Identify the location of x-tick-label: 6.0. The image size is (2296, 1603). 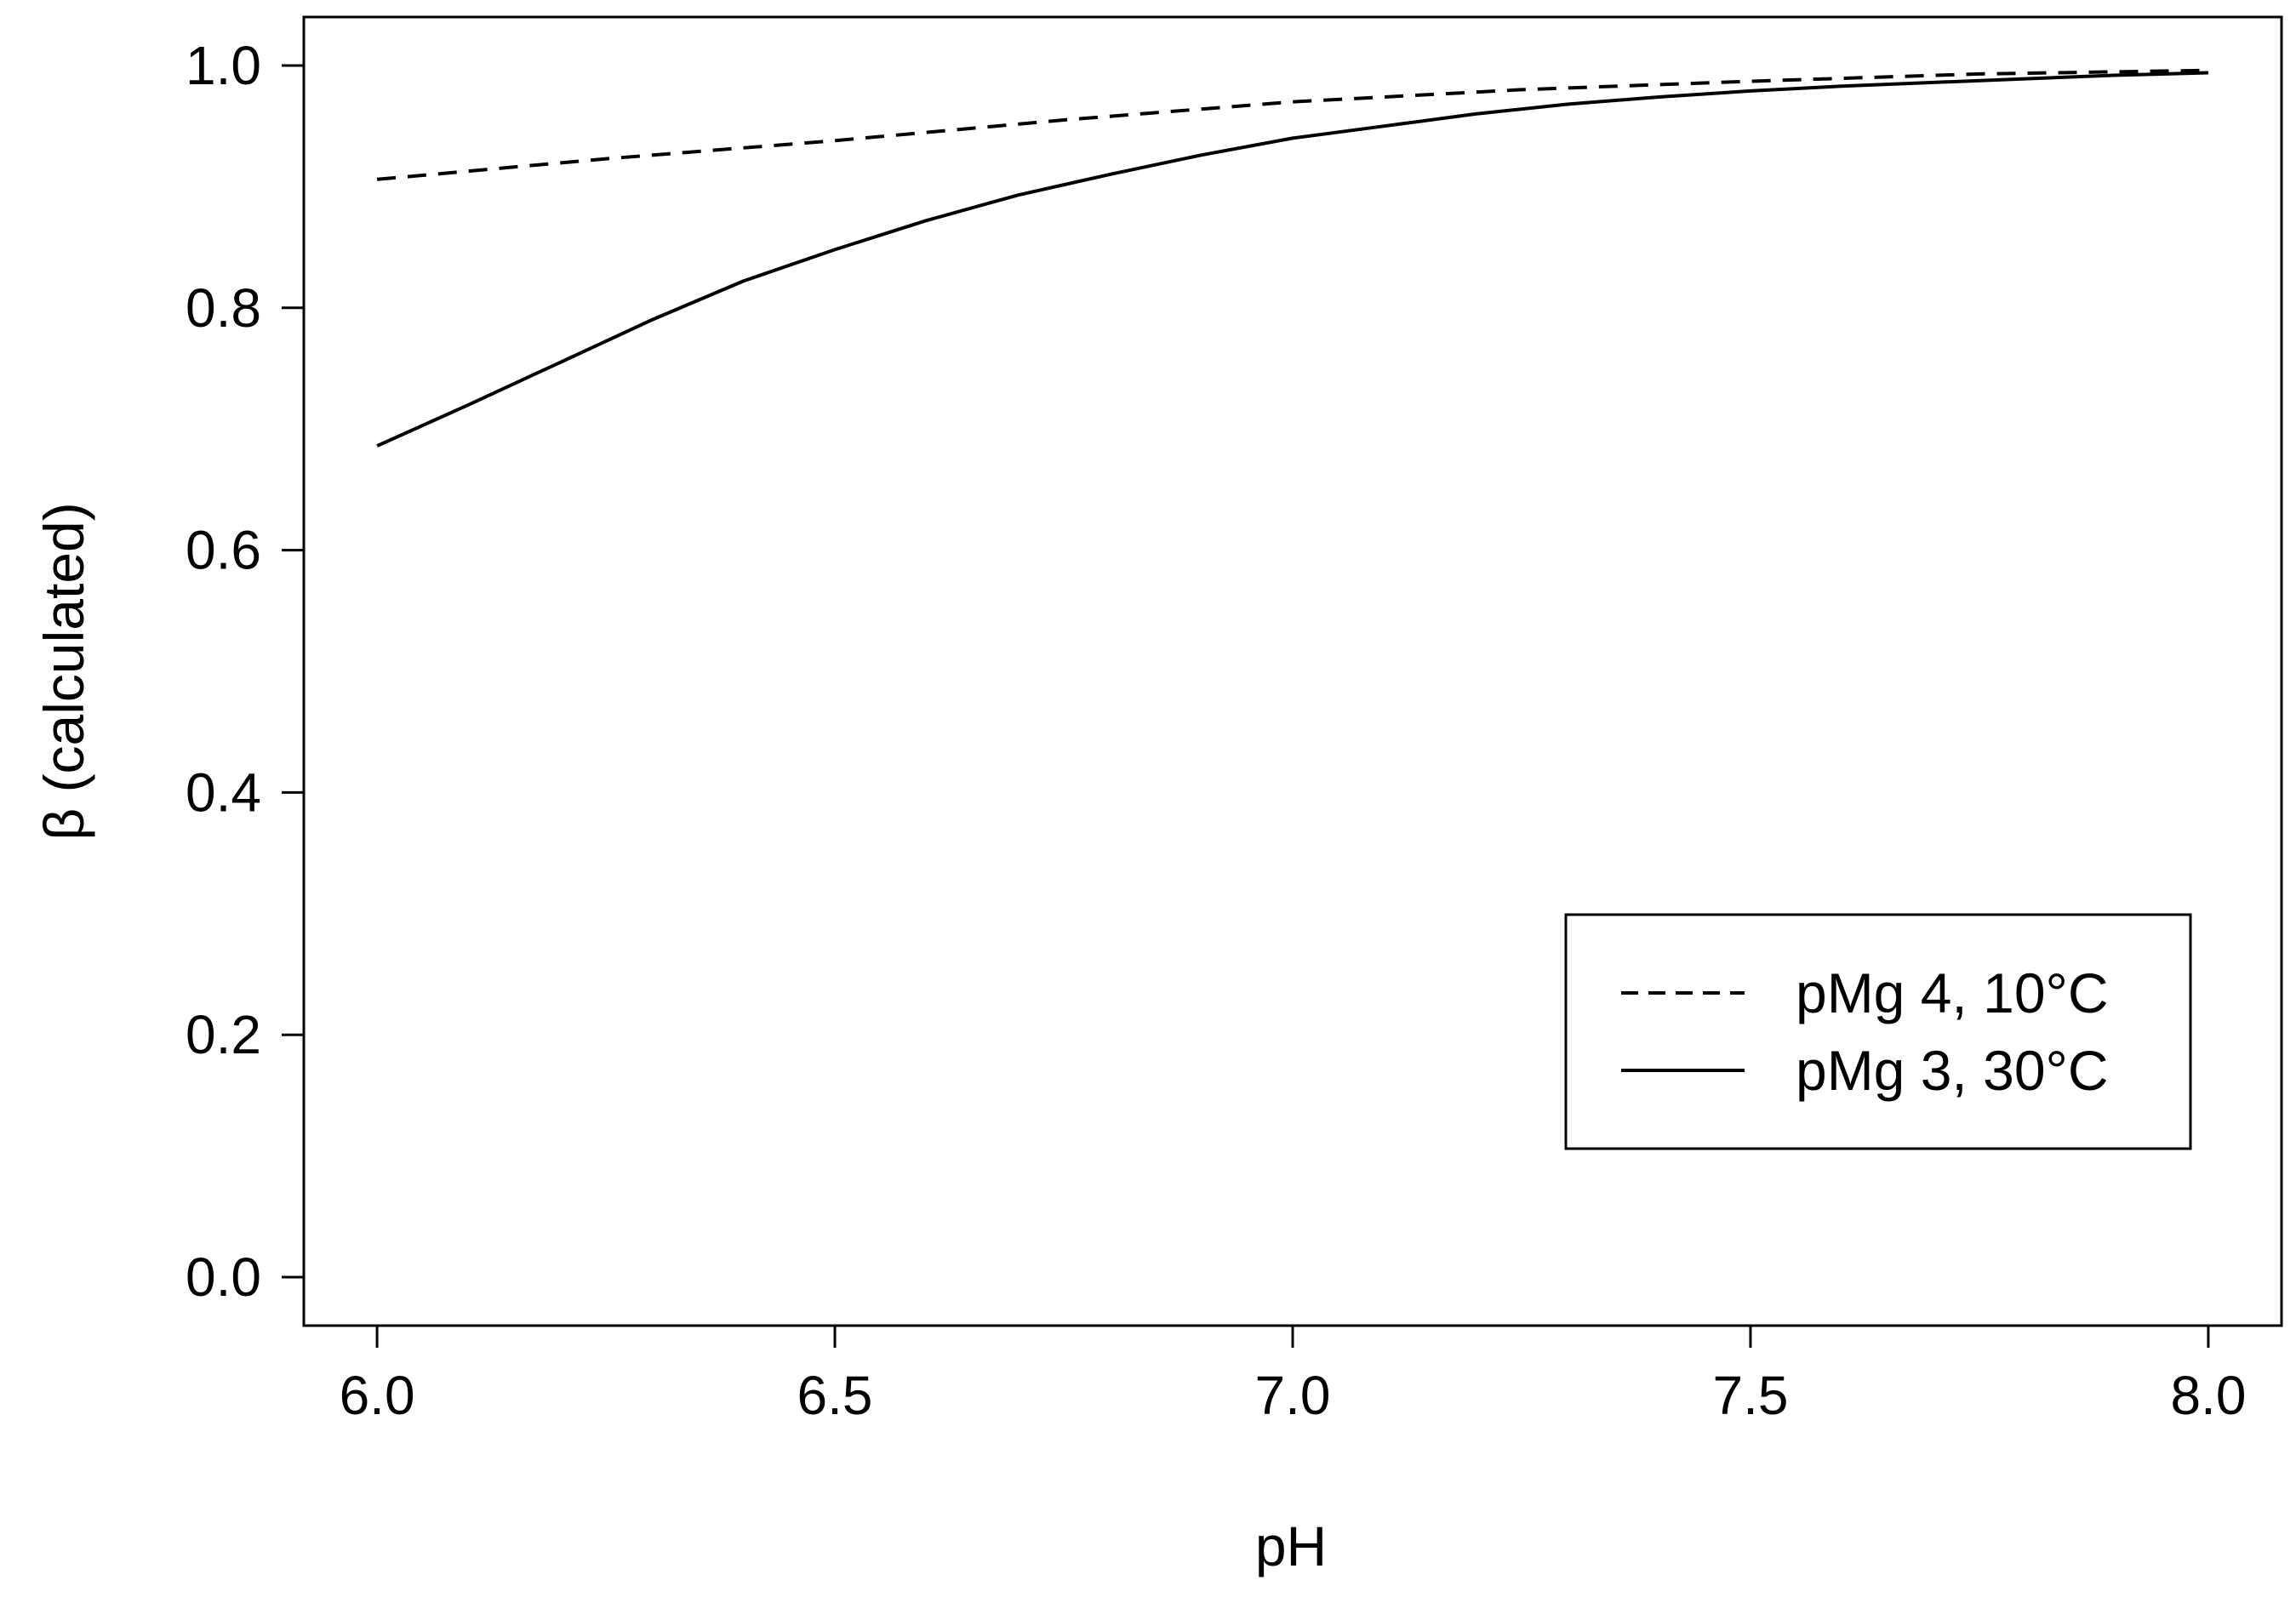
(377, 1395).